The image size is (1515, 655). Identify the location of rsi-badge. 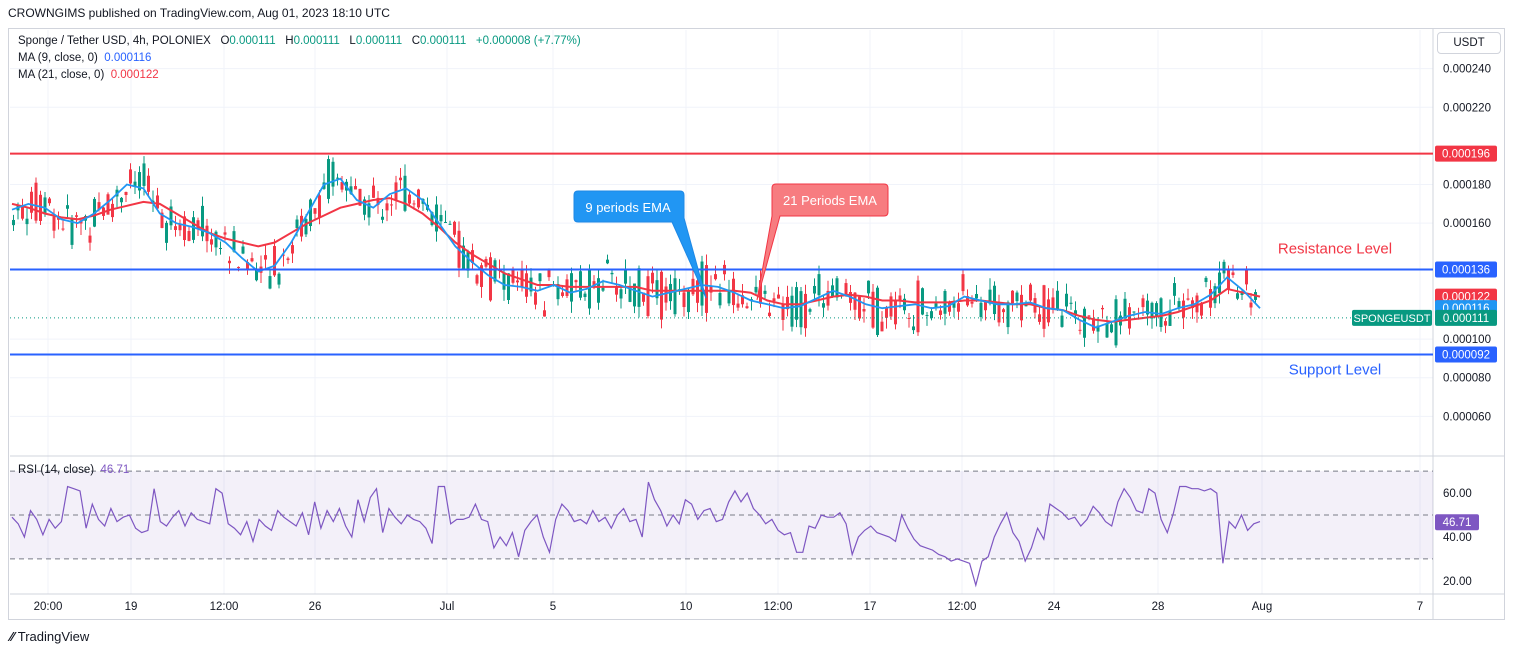
(1457, 522).